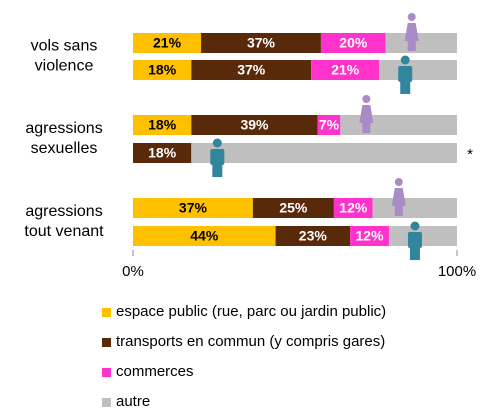 The height and width of the screenshot is (411, 483). I want to click on value-label: 23%, so click(313, 236).